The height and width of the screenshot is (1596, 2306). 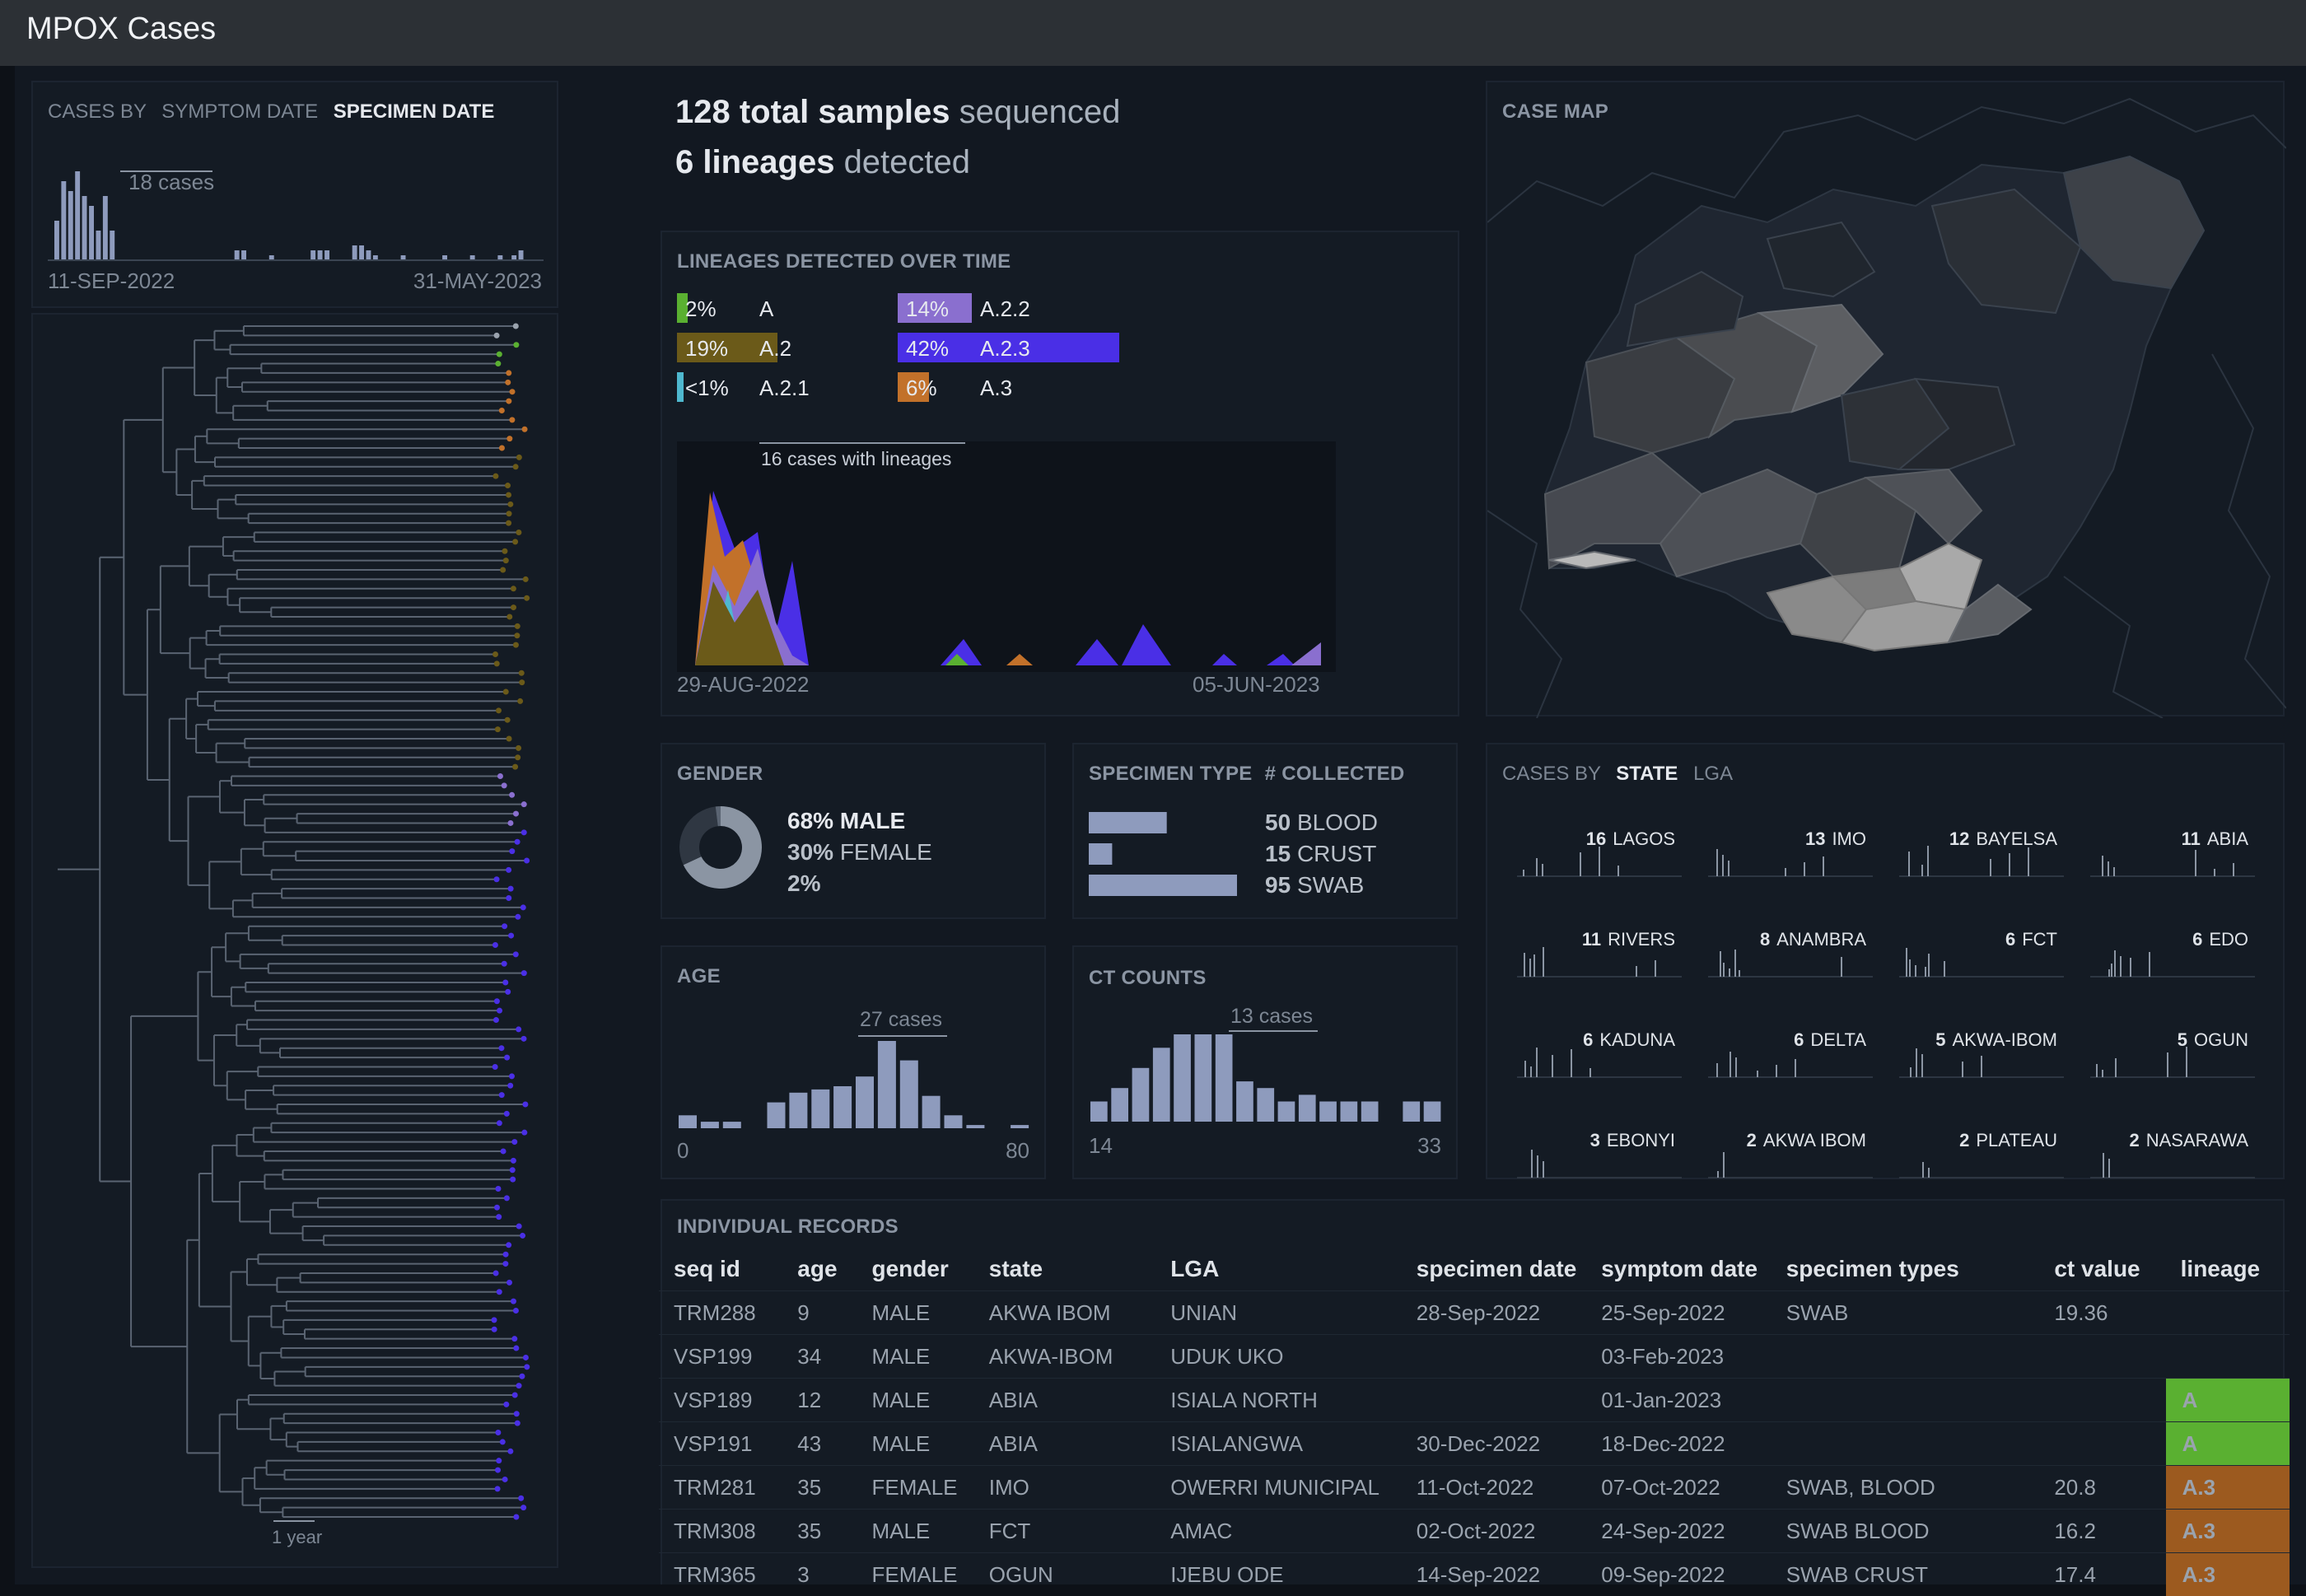 I want to click on column-header: seq id, so click(x=720, y=1269).